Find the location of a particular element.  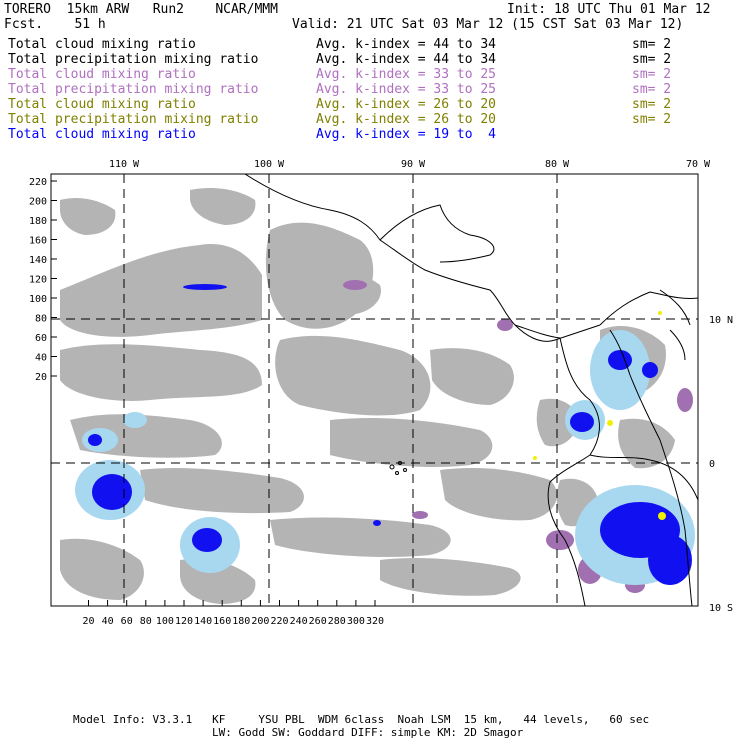

latitude-label: 10 N is located at coordinates (721, 320).